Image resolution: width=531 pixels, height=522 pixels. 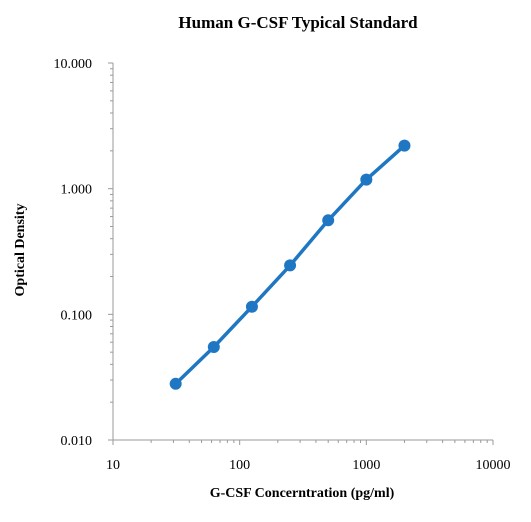 I want to click on x-tick-label: 100, so click(x=239, y=465).